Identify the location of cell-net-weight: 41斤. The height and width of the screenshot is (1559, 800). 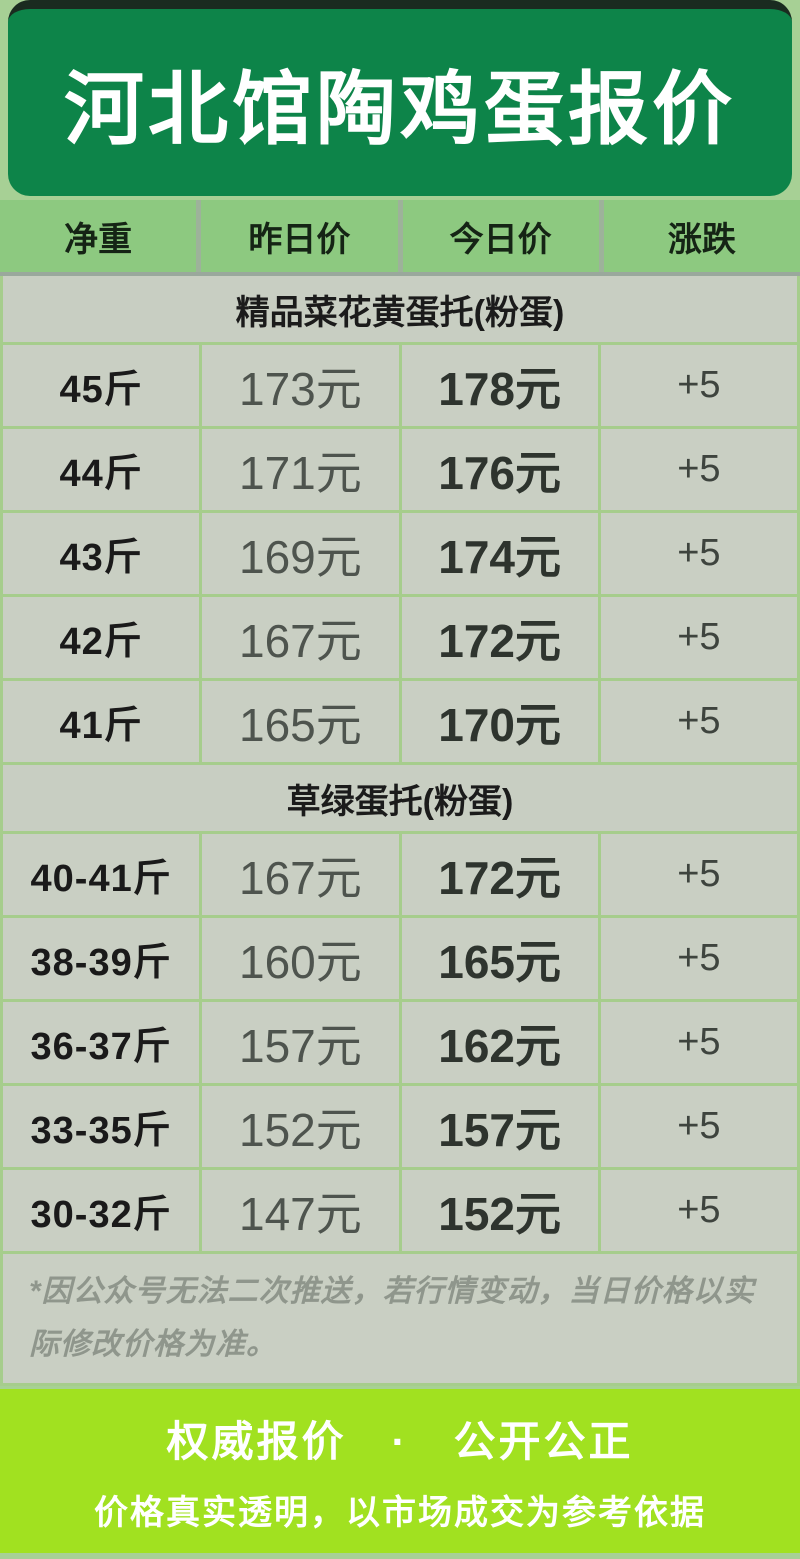
(101, 721).